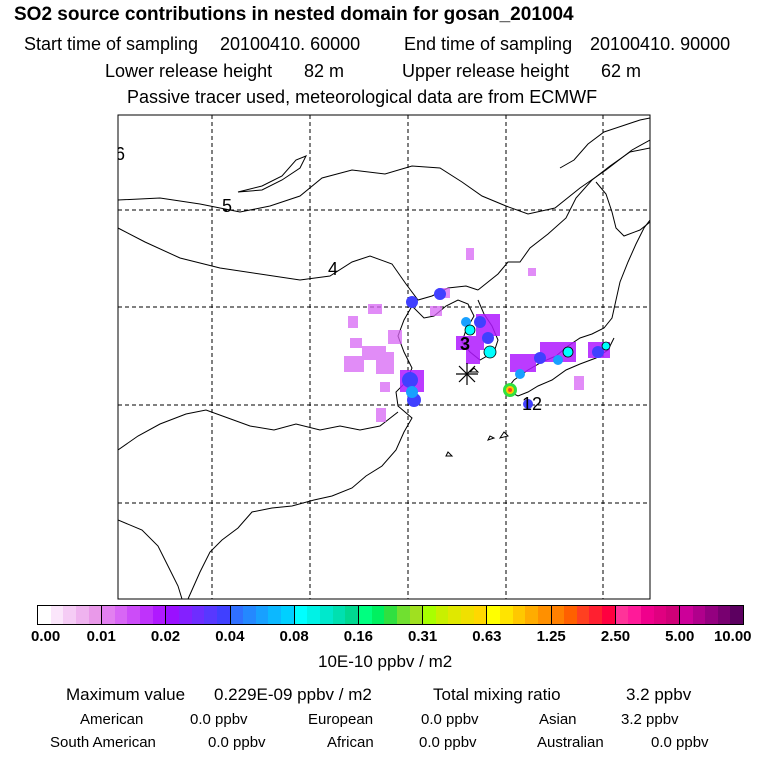 This screenshot has height=768, width=768. I want to click on region-name-european: European, so click(341, 719).